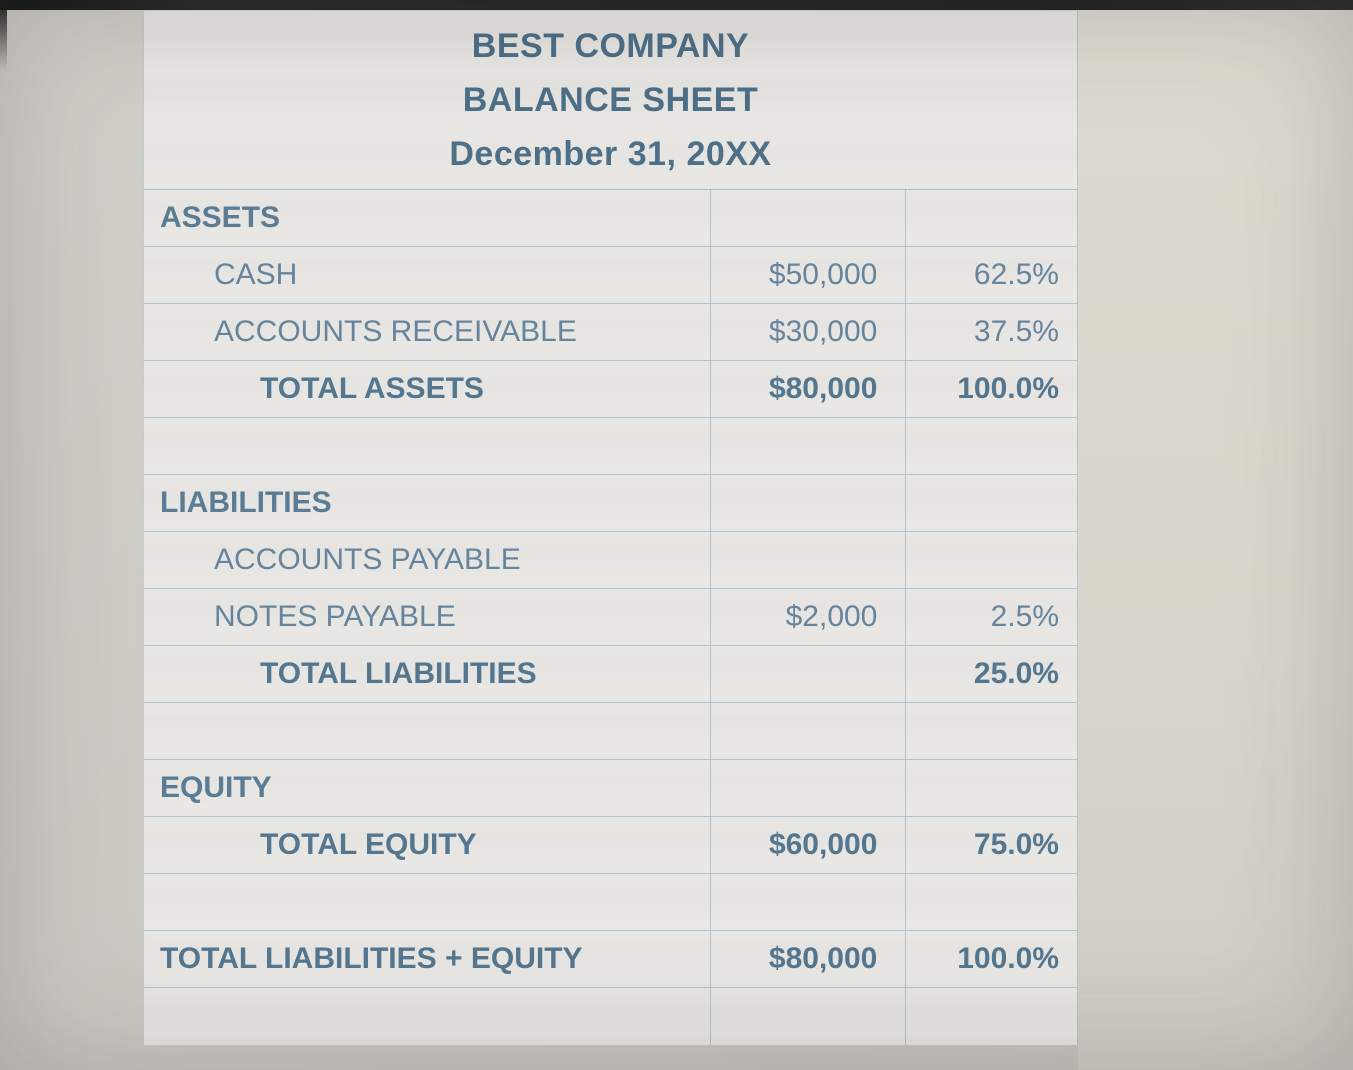 This screenshot has height=1070, width=1353. What do you see at coordinates (372, 388) in the screenshot?
I see `cell-label: TOTAL ASSETS` at bounding box center [372, 388].